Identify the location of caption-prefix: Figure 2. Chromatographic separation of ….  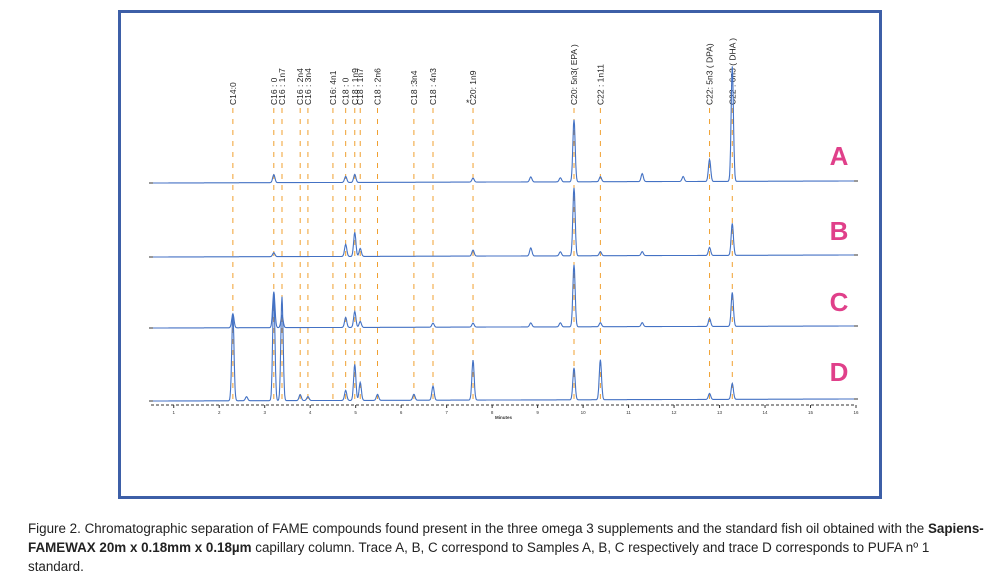
(478, 528).